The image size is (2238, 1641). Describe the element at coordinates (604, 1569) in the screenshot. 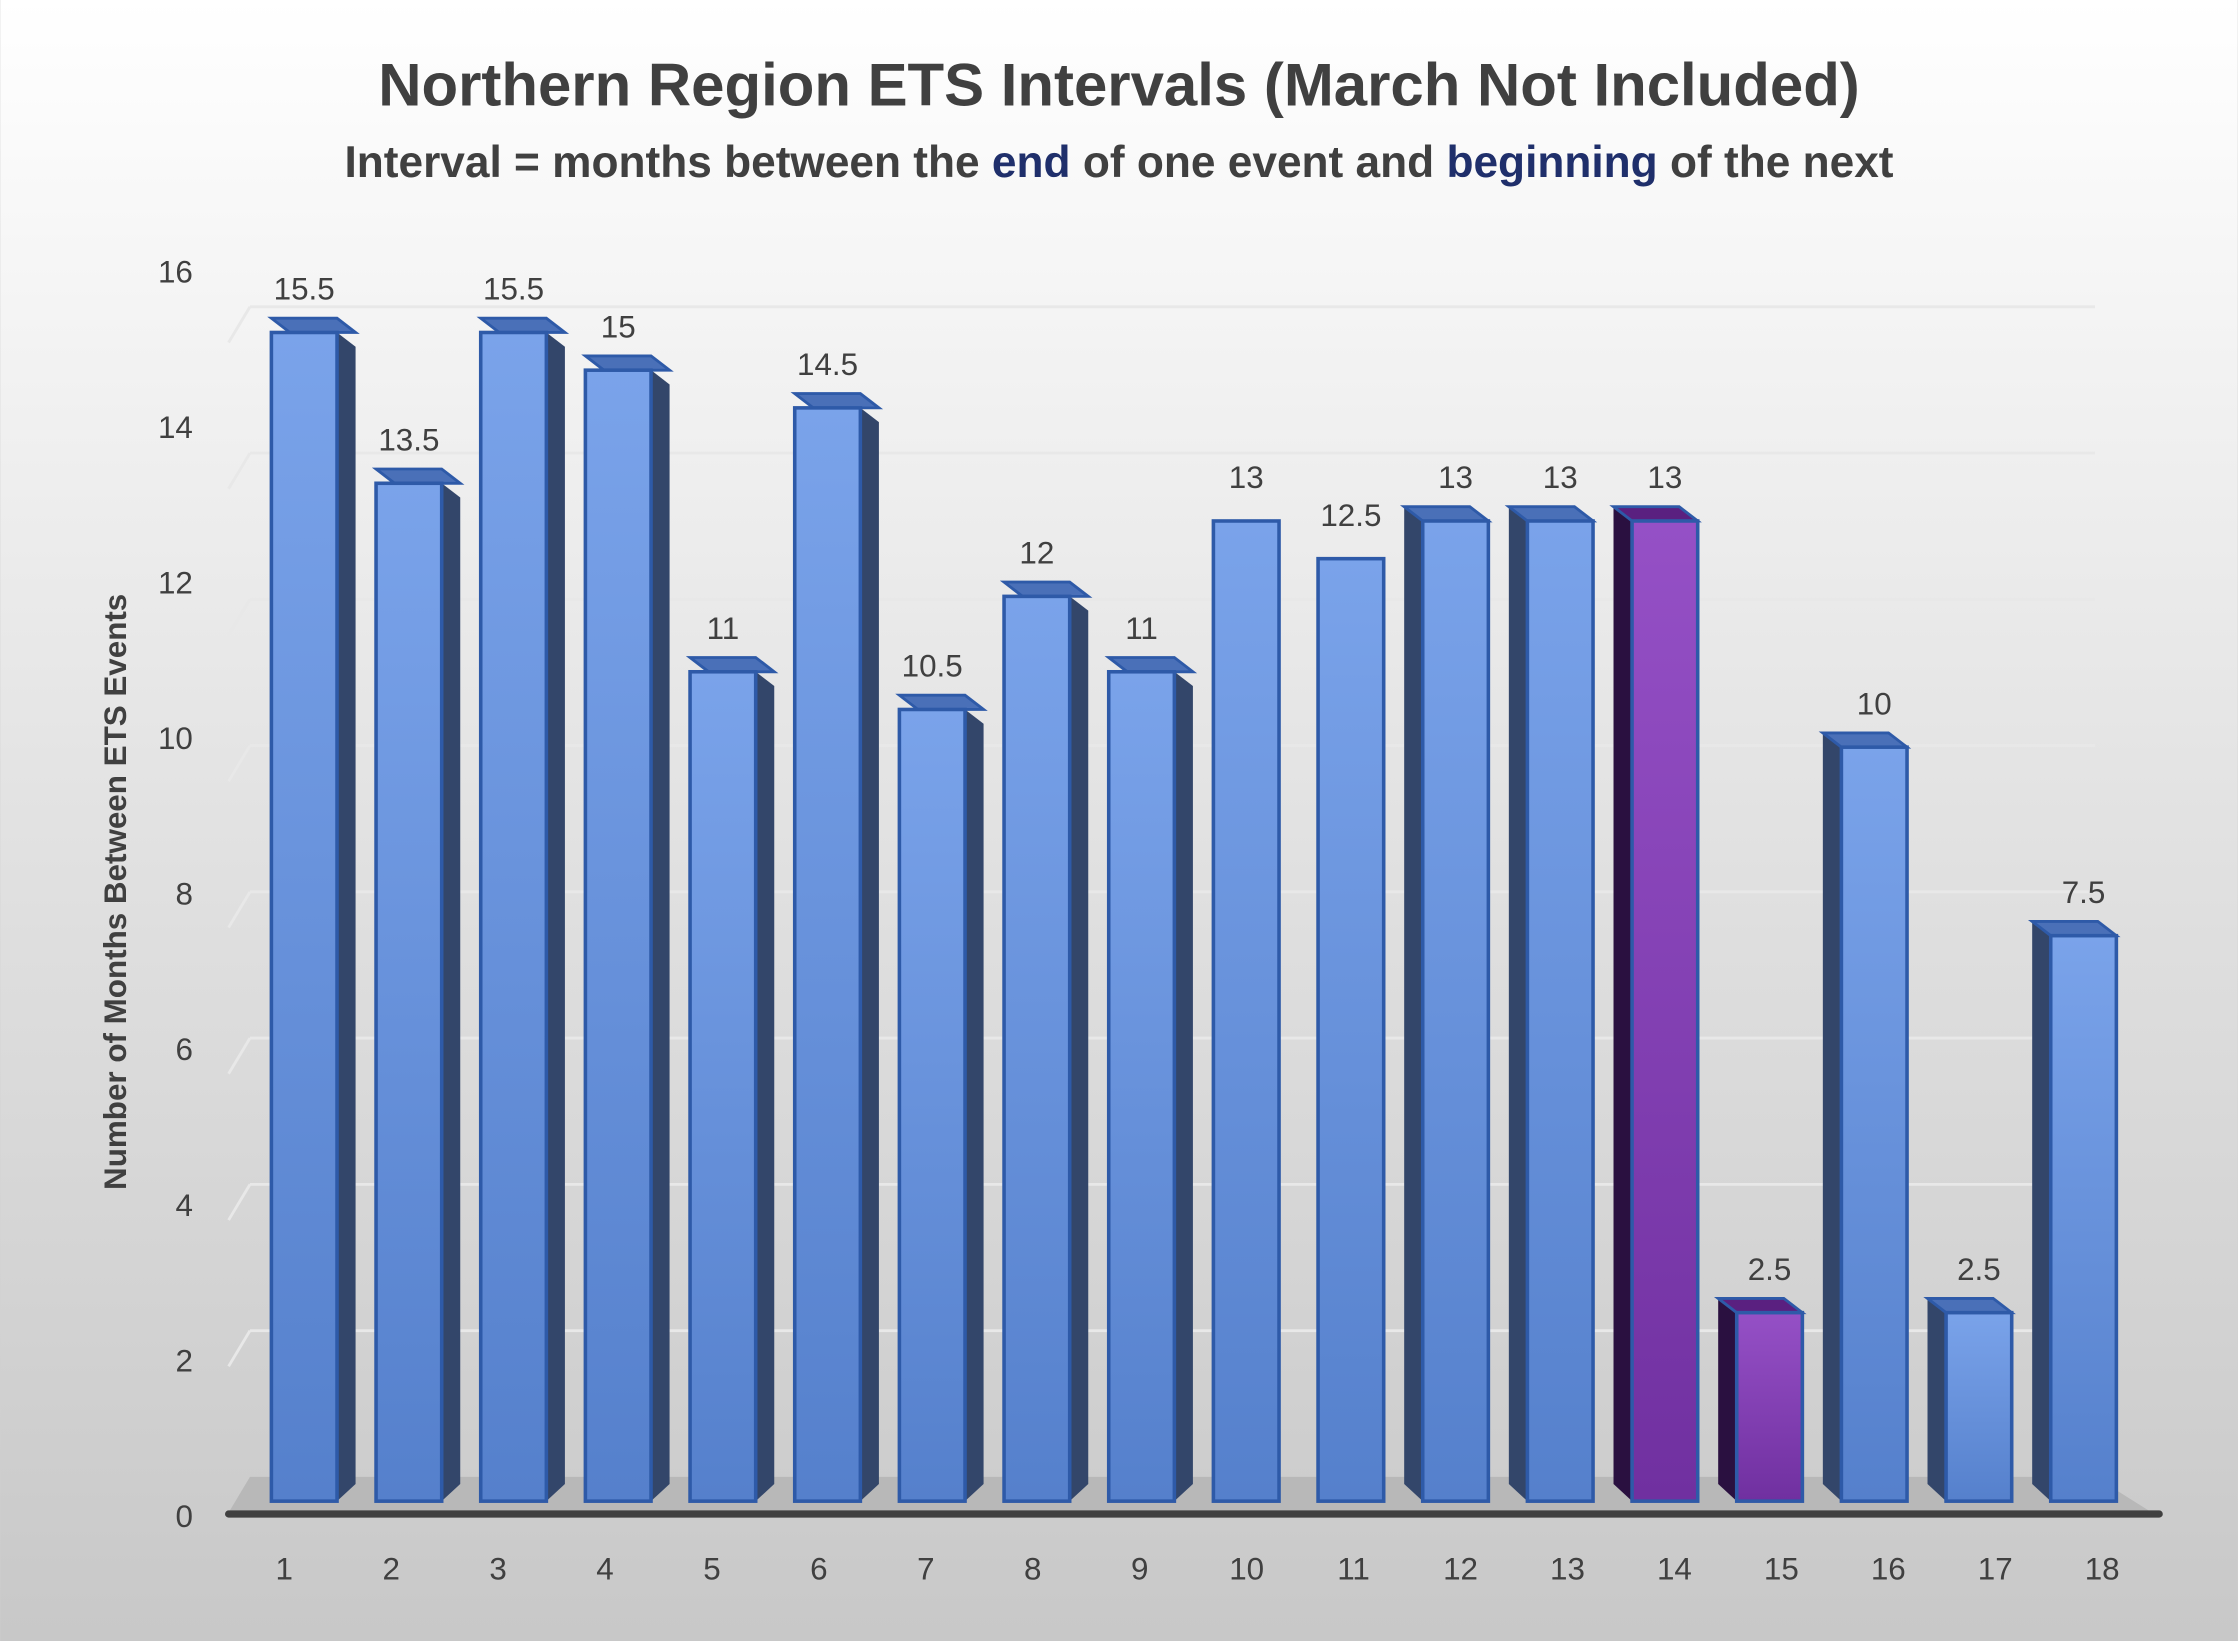

I see `x-tick-label: 4` at that location.